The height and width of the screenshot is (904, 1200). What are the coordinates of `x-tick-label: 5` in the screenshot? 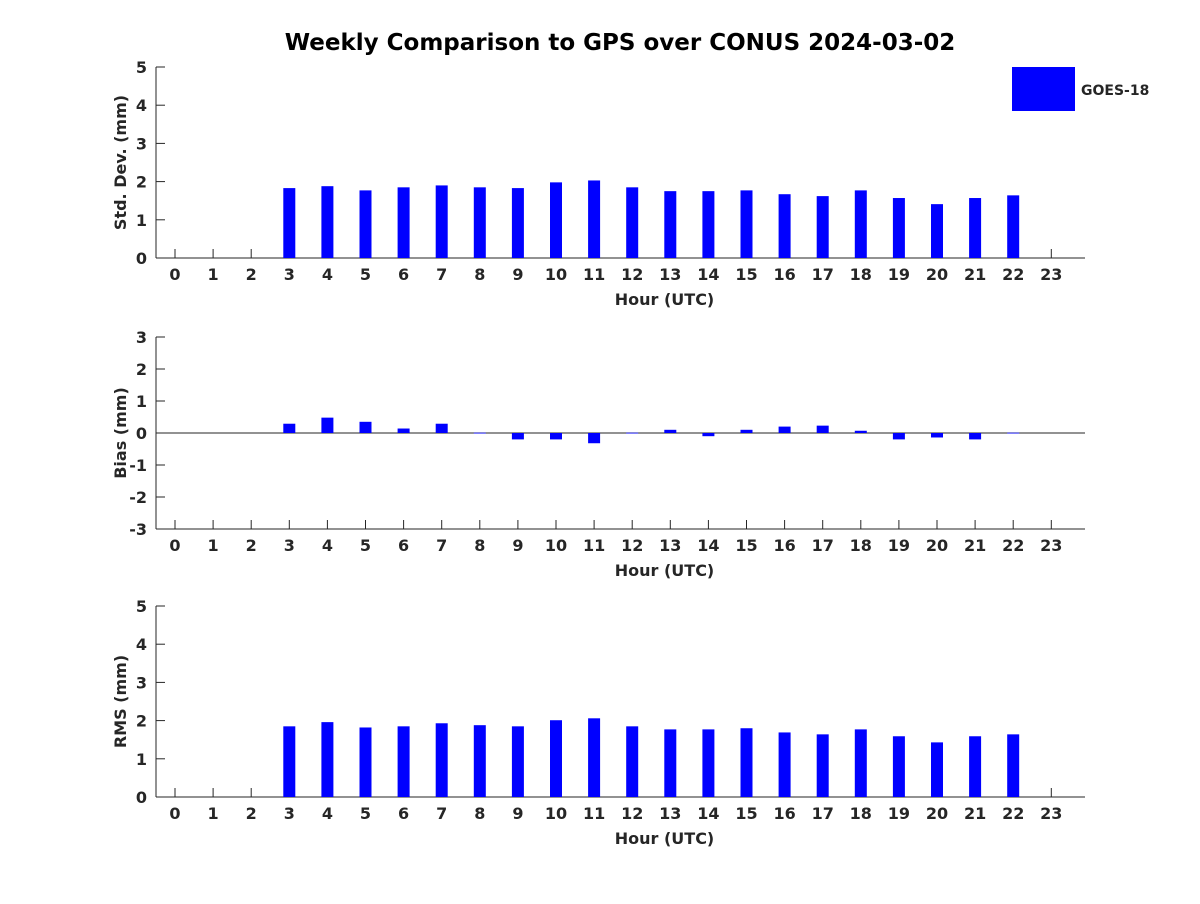 It's located at (365, 813).